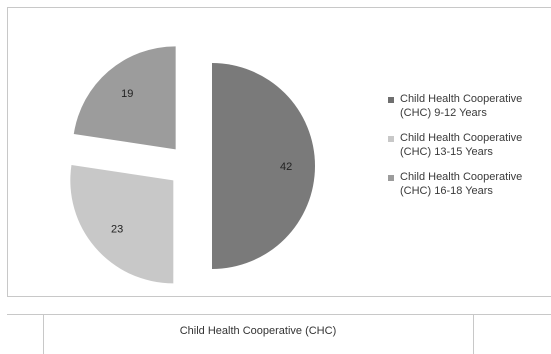  What do you see at coordinates (117, 230) in the screenshot?
I see `slice-value-label: 23` at bounding box center [117, 230].